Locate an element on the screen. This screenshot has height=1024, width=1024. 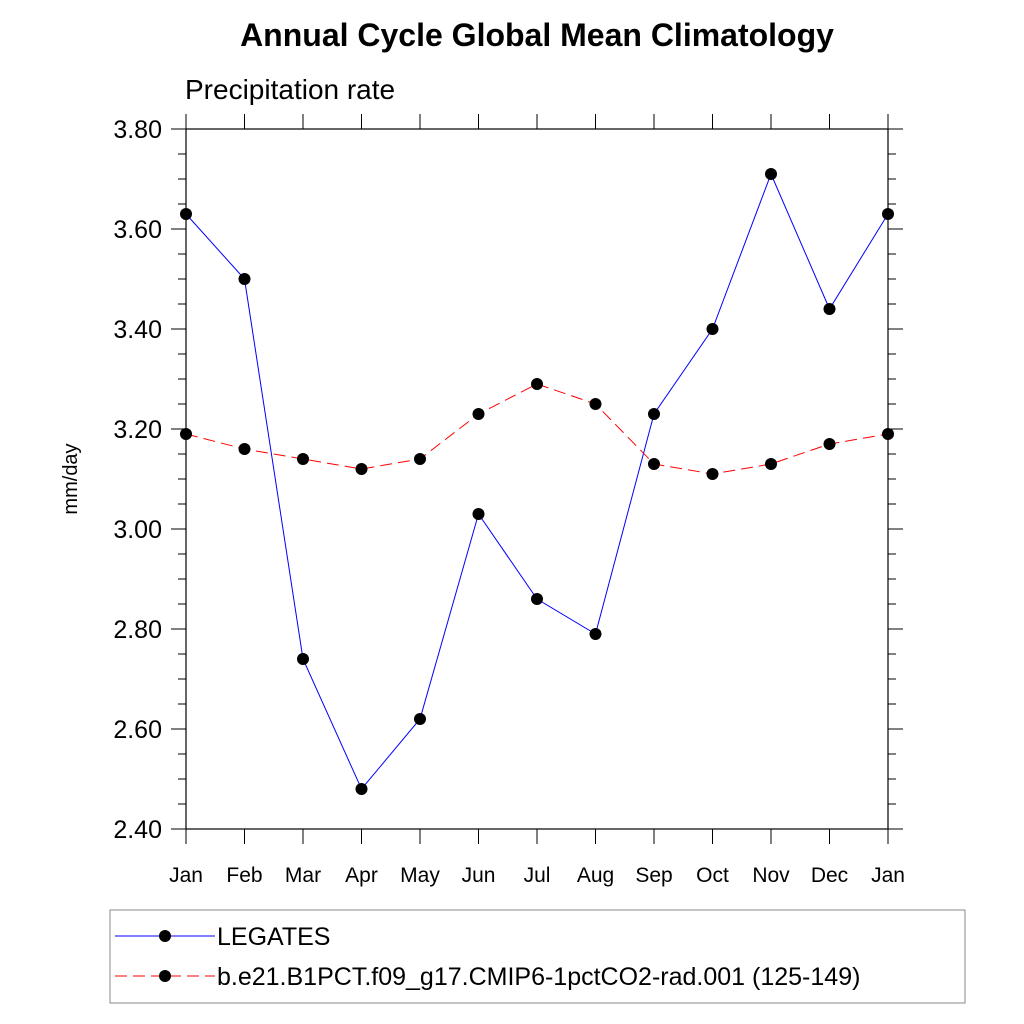
x-tick-label: Feb is located at coordinates (244, 875).